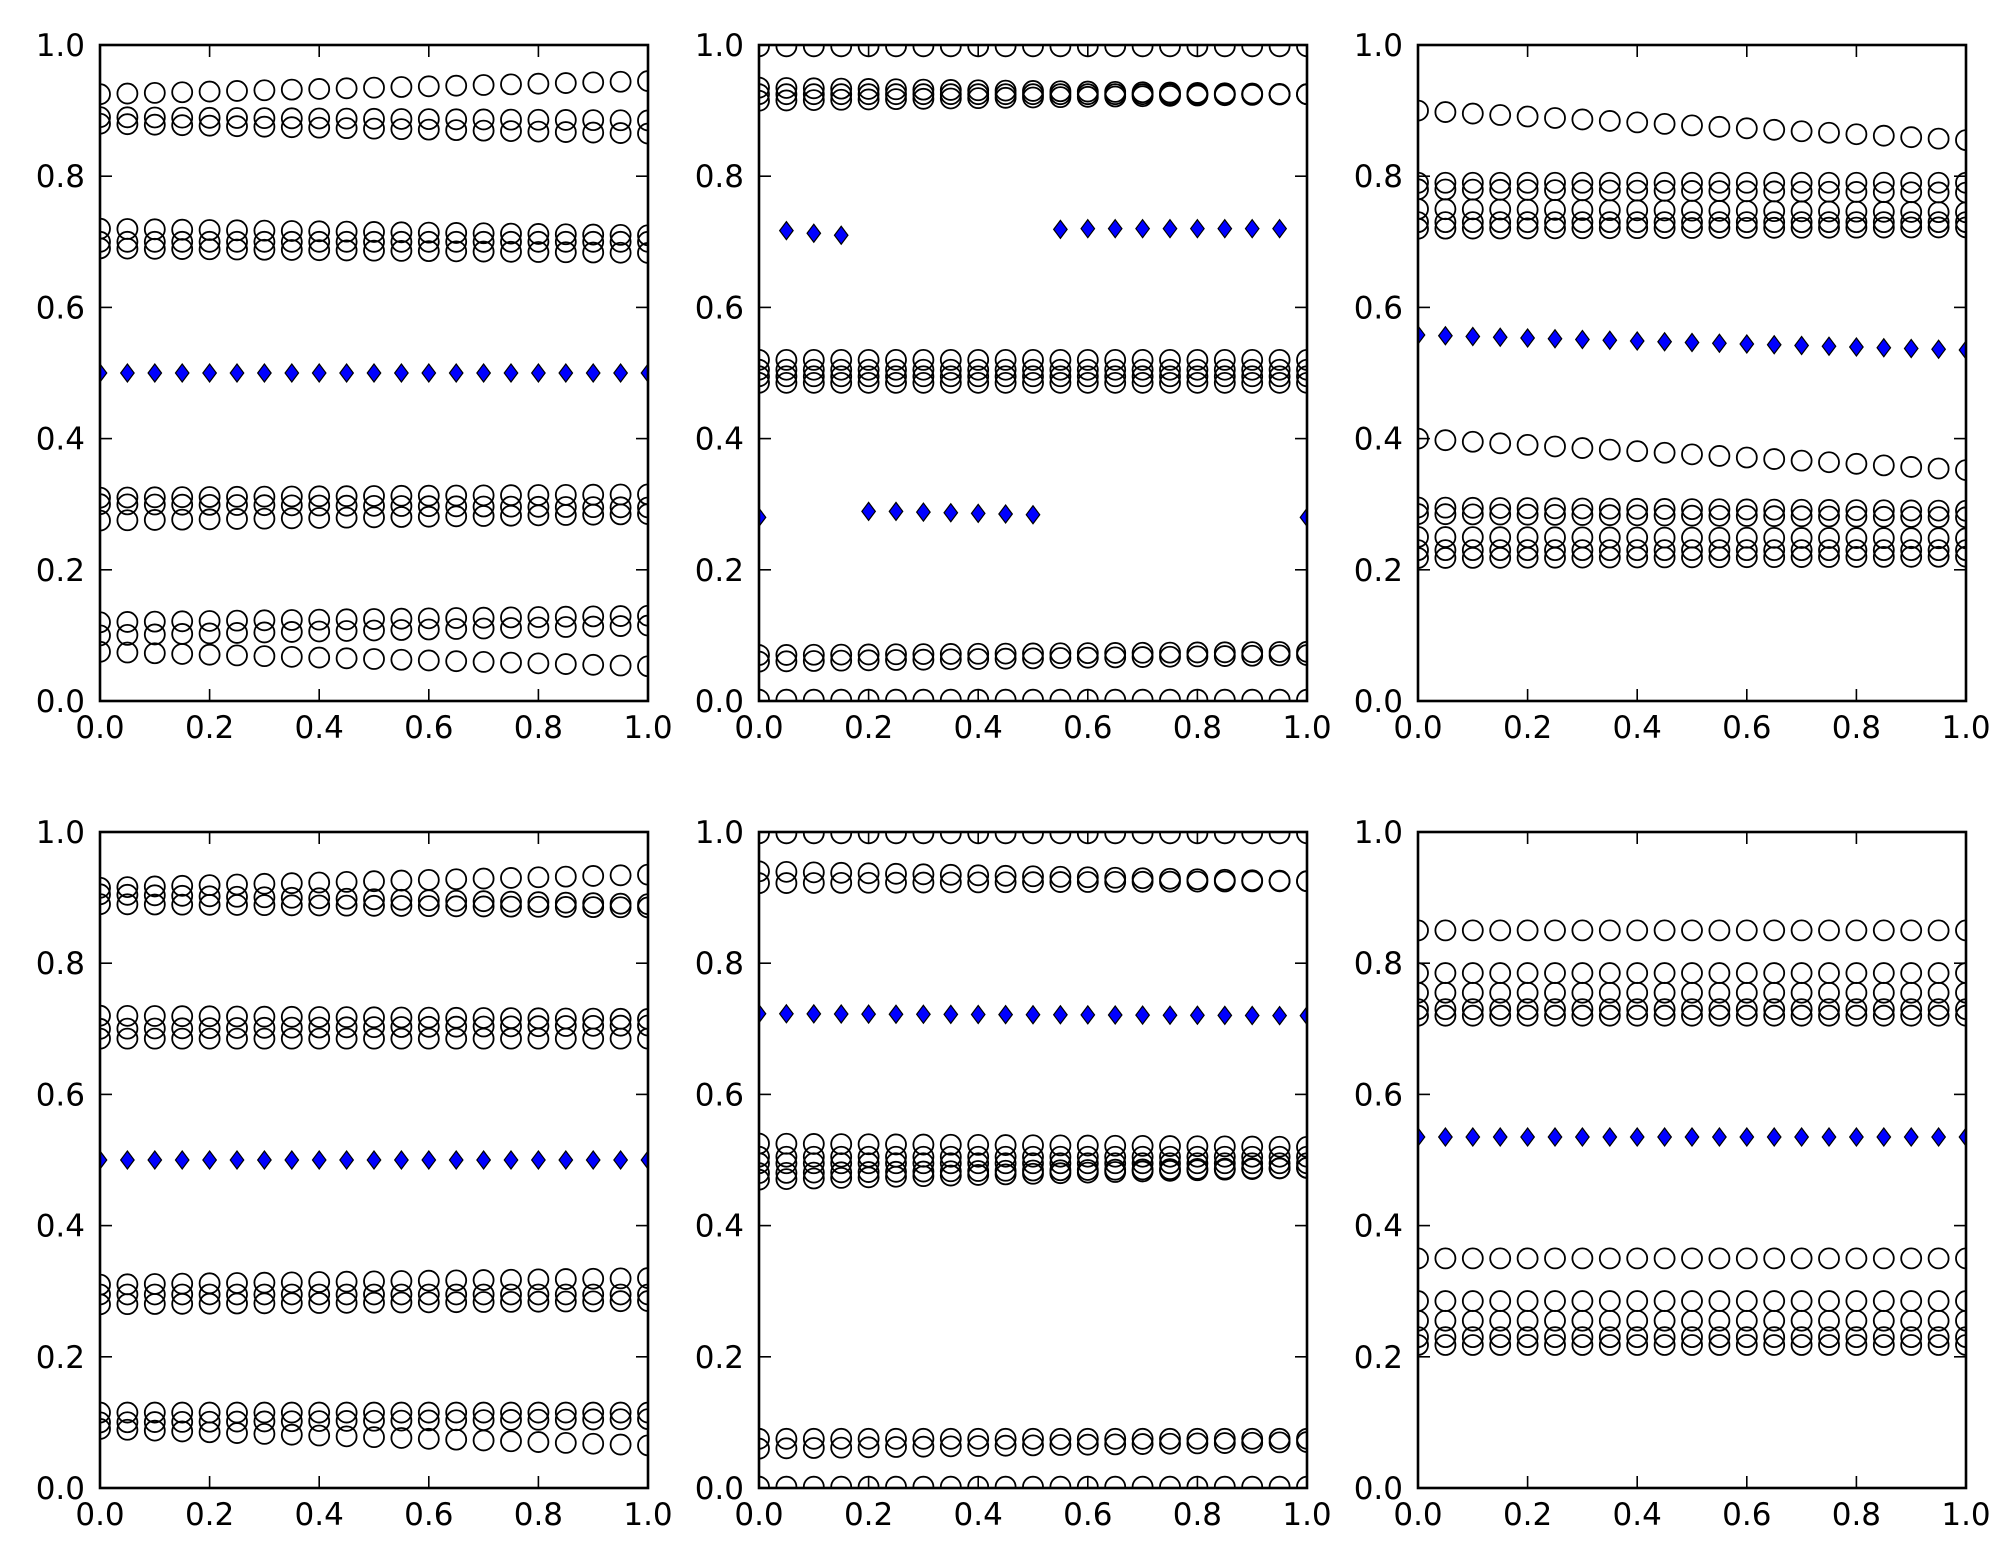 The height and width of the screenshot is (1565, 2011). What do you see at coordinates (60, 571) in the screenshot?
I see `y-tick-label: 0.2` at bounding box center [60, 571].